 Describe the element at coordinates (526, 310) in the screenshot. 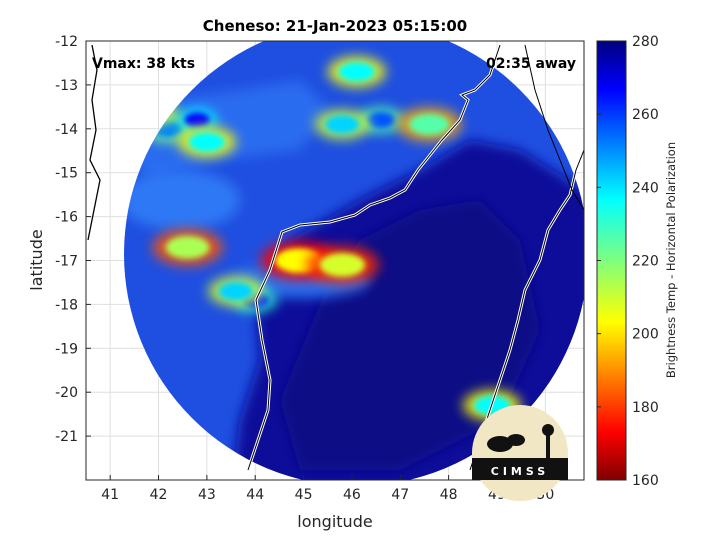

I see `madagascar-east-coast` at that location.